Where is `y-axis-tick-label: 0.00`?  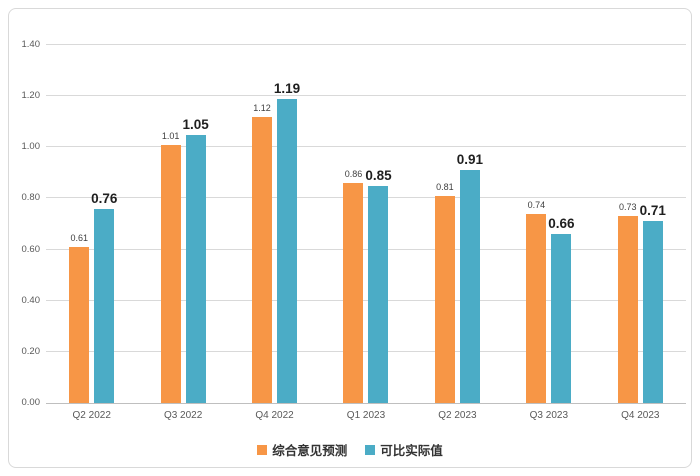 y-axis-tick-label: 0.00 is located at coordinates (31, 402).